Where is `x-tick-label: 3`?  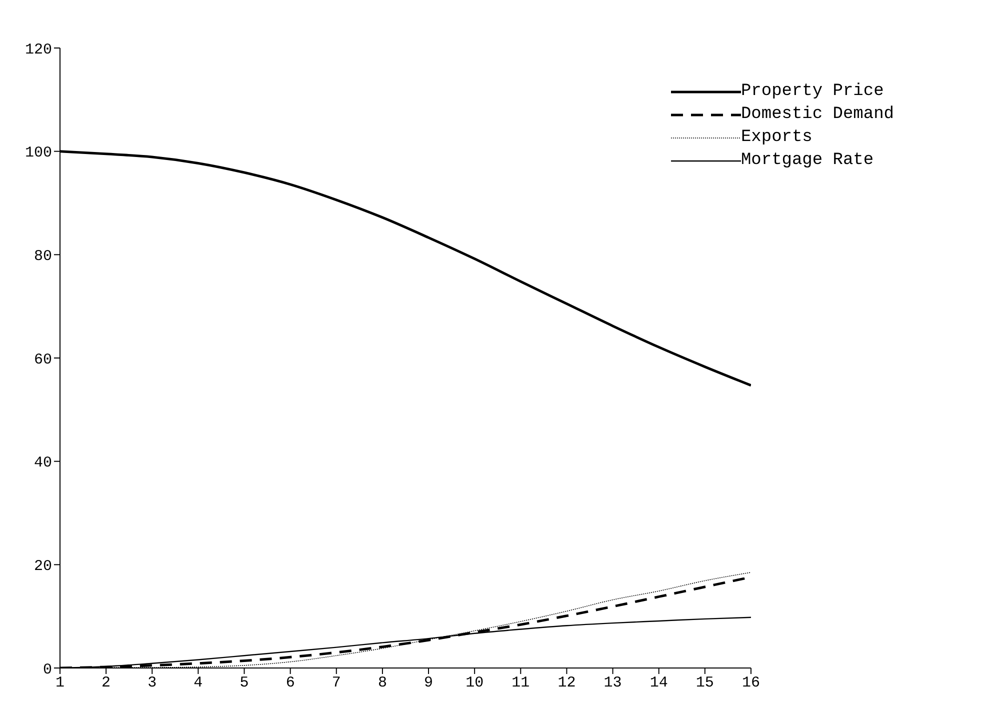
x-tick-label: 3 is located at coordinates (152, 683).